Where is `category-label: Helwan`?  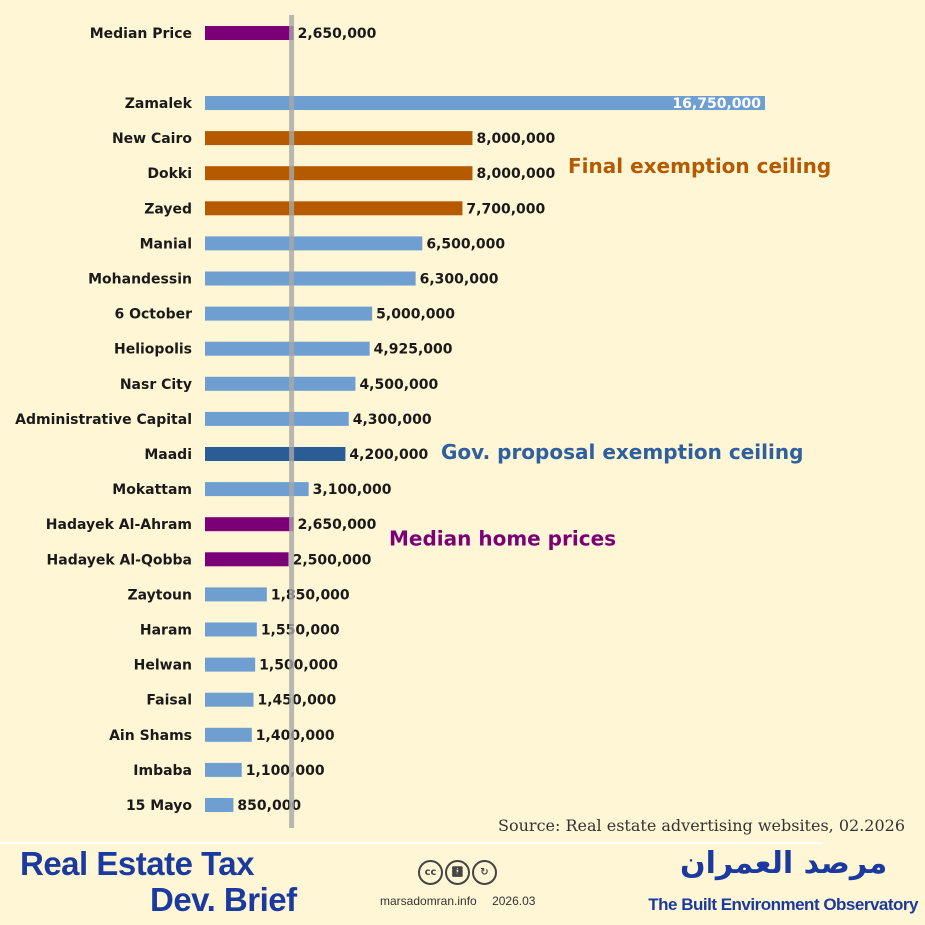 category-label: Helwan is located at coordinates (163, 666).